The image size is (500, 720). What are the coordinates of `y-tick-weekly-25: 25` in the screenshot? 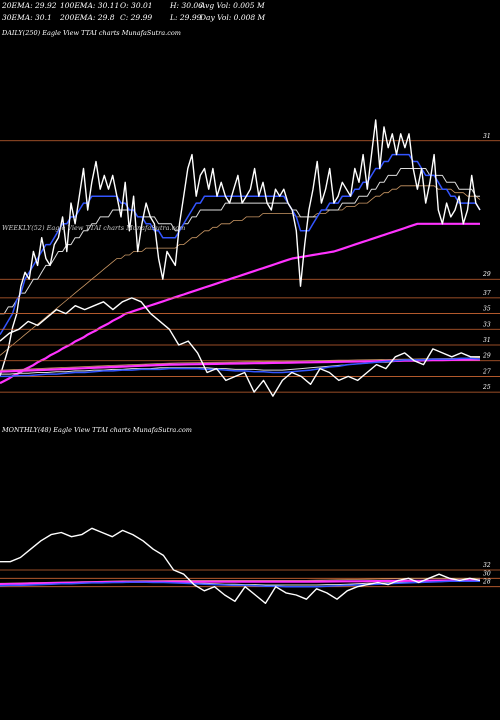 It's located at (486, 387).